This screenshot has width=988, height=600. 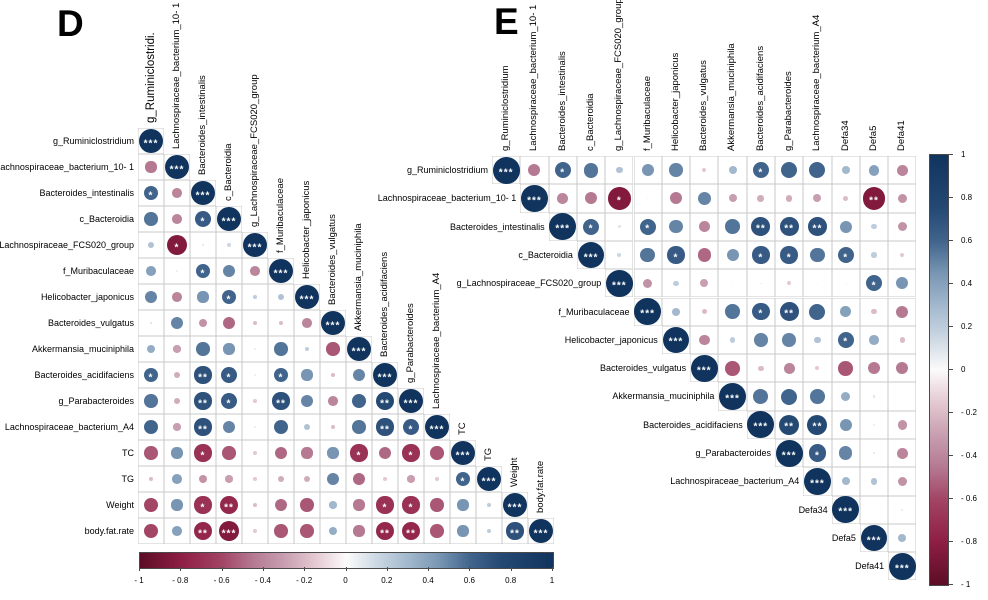 What do you see at coordinates (67, 245) in the screenshot?
I see `row-label: g_Lachnospiraceae_FCS020_group` at bounding box center [67, 245].